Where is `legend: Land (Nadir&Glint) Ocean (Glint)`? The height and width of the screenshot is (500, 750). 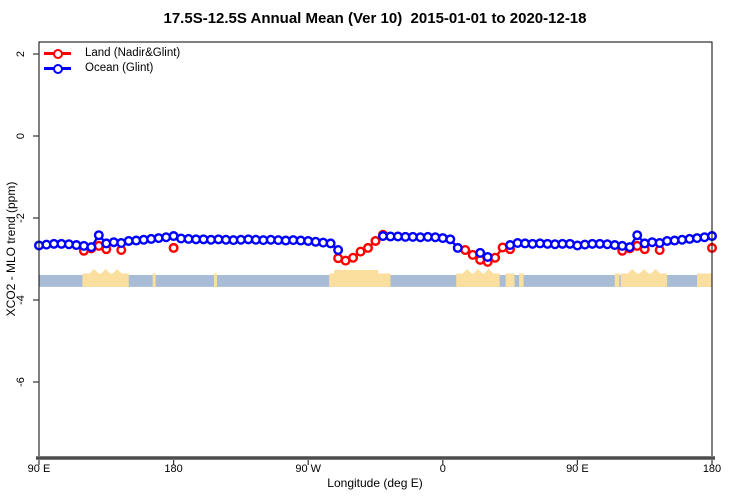 legend: Land (Nadir&Glint) Ocean (Glint) is located at coordinates (112, 61).